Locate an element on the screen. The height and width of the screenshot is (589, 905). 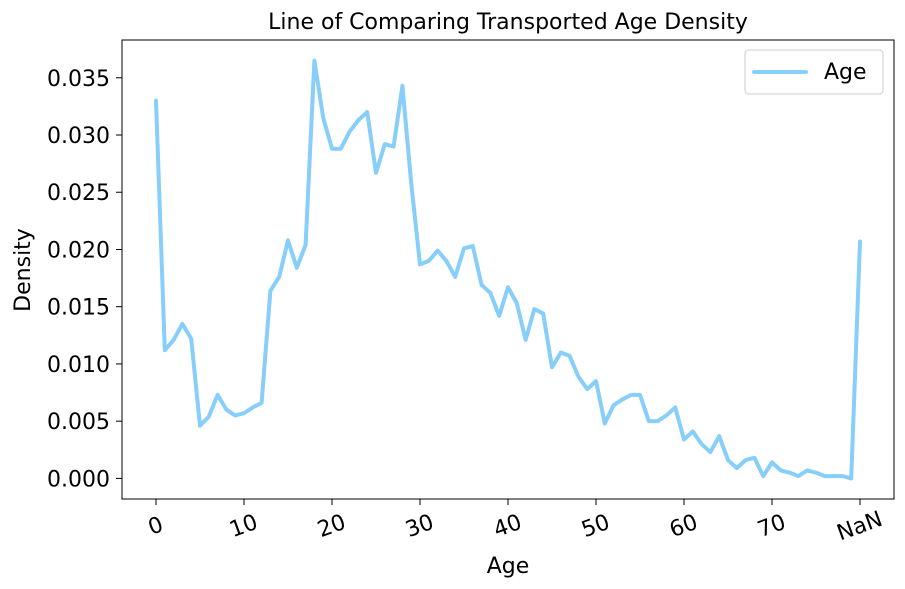
y-tick-label: 0.000 is located at coordinates (78, 479).